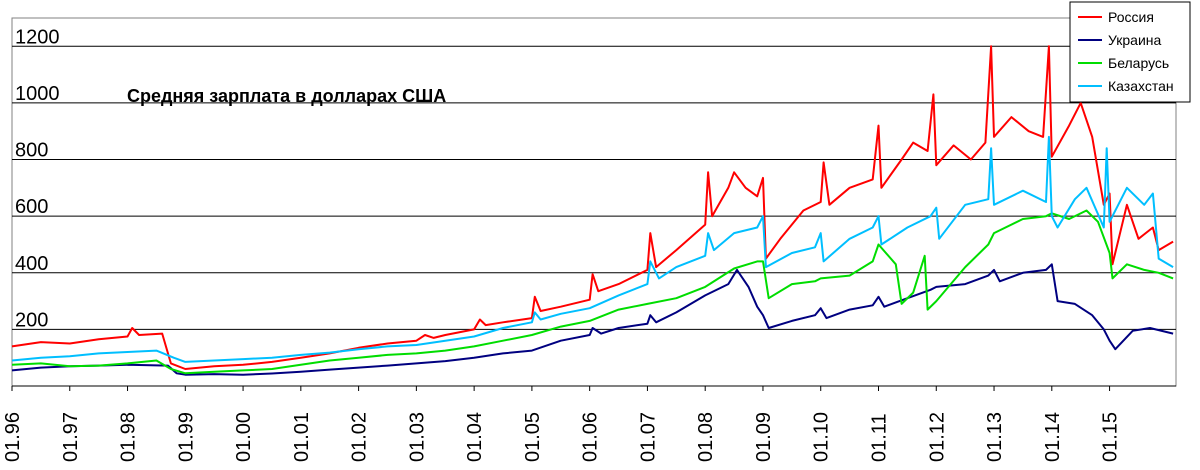 The image size is (1200, 470). I want to click on x-tick-label: 01.11, so click(880, 437).